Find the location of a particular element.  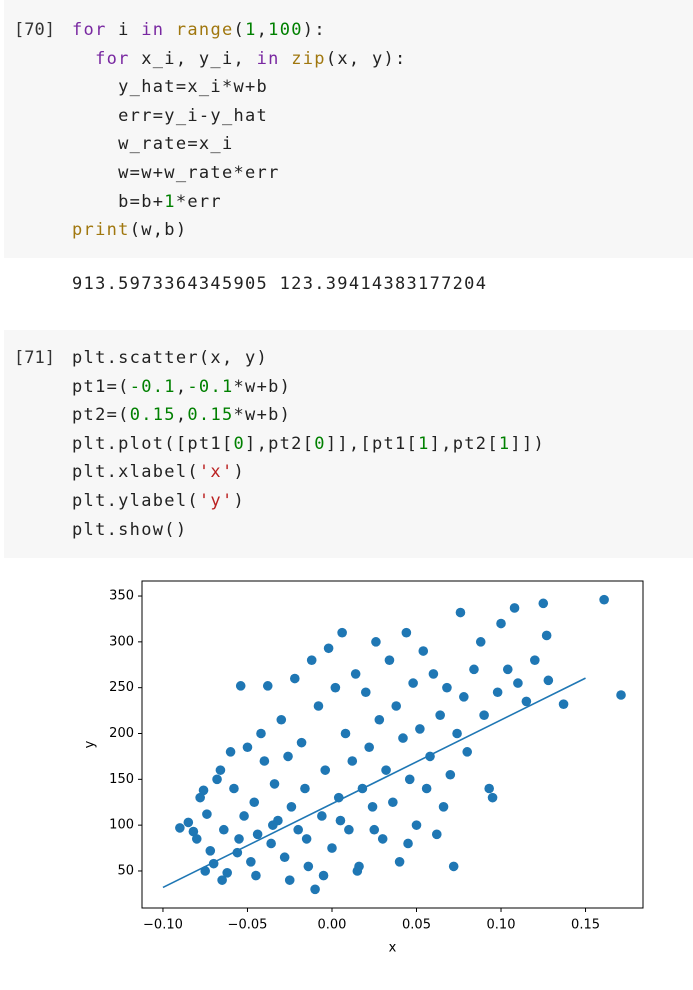

code-line: for x_i, y_i, in zip(x, y): is located at coordinates (239, 59).